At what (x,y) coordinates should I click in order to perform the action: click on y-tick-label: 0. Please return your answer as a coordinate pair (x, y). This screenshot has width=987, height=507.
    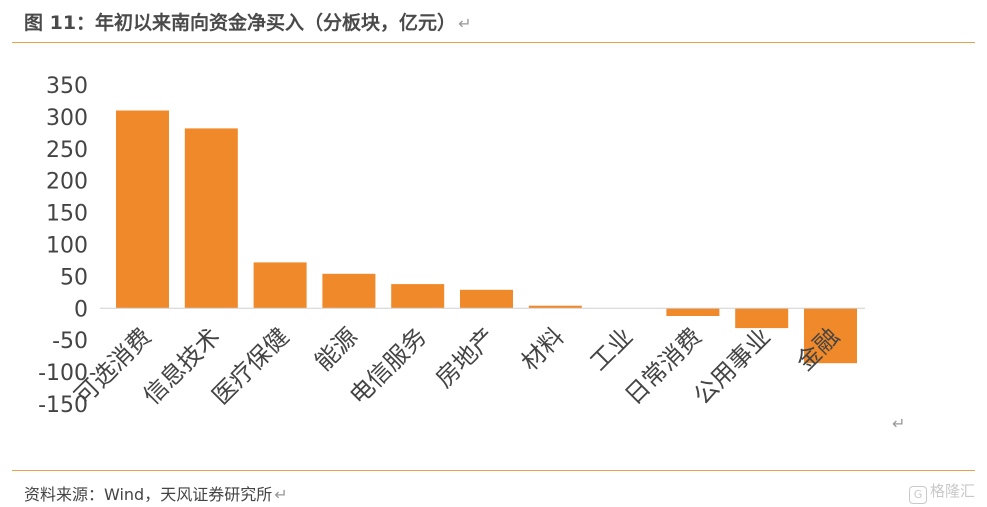
    Looking at the image, I should click on (81, 309).